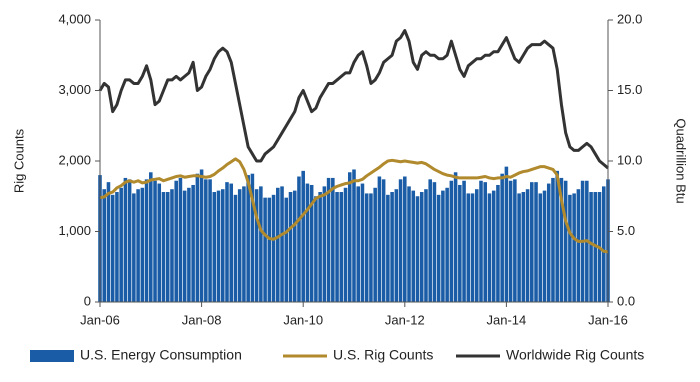  What do you see at coordinates (74, 89) in the screenshot?
I see `y-tick-label: 3,000` at bounding box center [74, 89].